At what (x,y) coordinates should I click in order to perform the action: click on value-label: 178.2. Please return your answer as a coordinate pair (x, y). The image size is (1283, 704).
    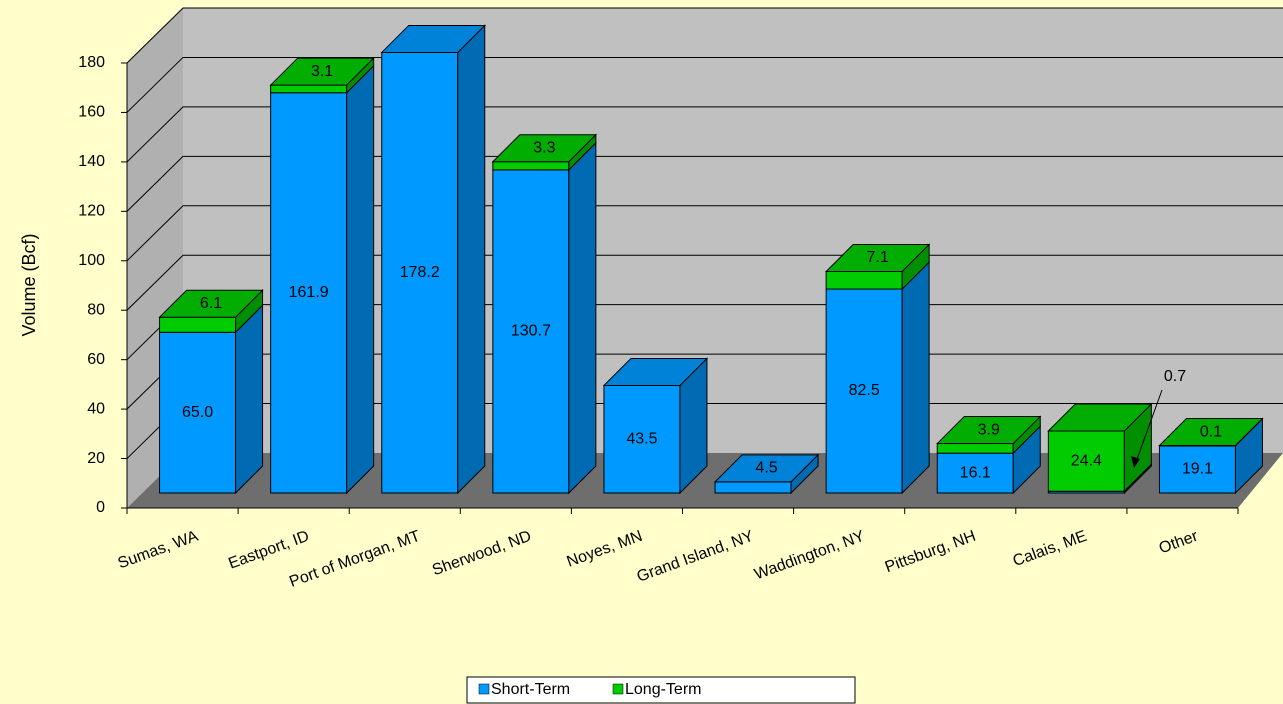
    Looking at the image, I should click on (420, 272).